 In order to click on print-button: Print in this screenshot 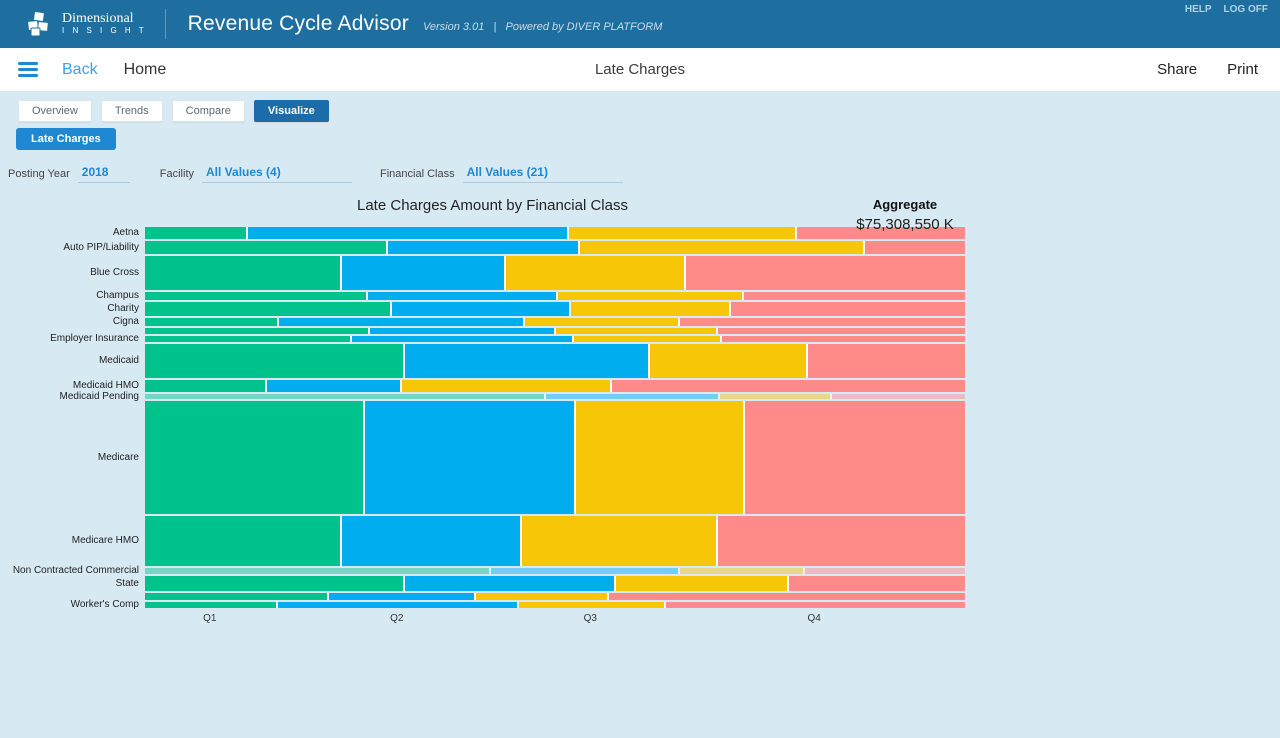, I will do `click(1242, 69)`.